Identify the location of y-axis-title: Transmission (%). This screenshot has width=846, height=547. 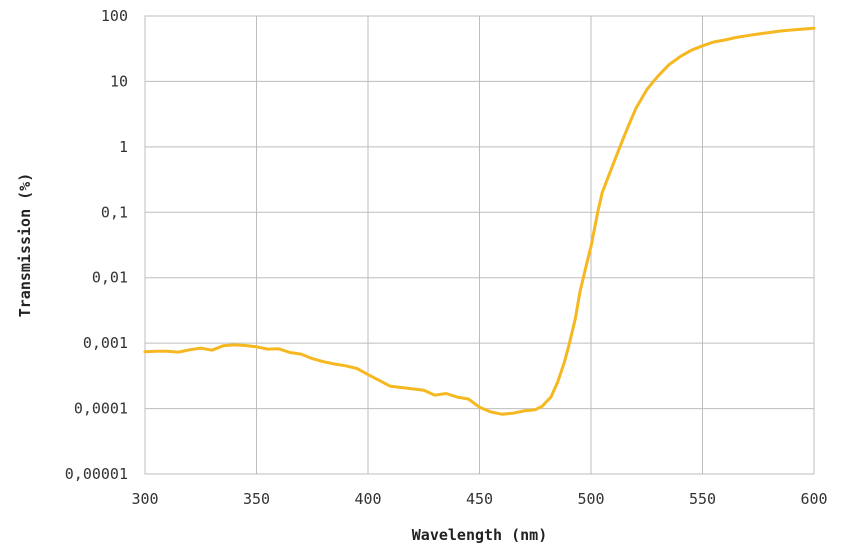
(25, 245).